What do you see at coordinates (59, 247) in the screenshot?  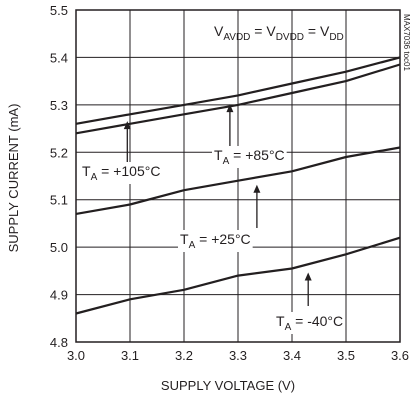 I see `y-tick-label: 5.0` at bounding box center [59, 247].